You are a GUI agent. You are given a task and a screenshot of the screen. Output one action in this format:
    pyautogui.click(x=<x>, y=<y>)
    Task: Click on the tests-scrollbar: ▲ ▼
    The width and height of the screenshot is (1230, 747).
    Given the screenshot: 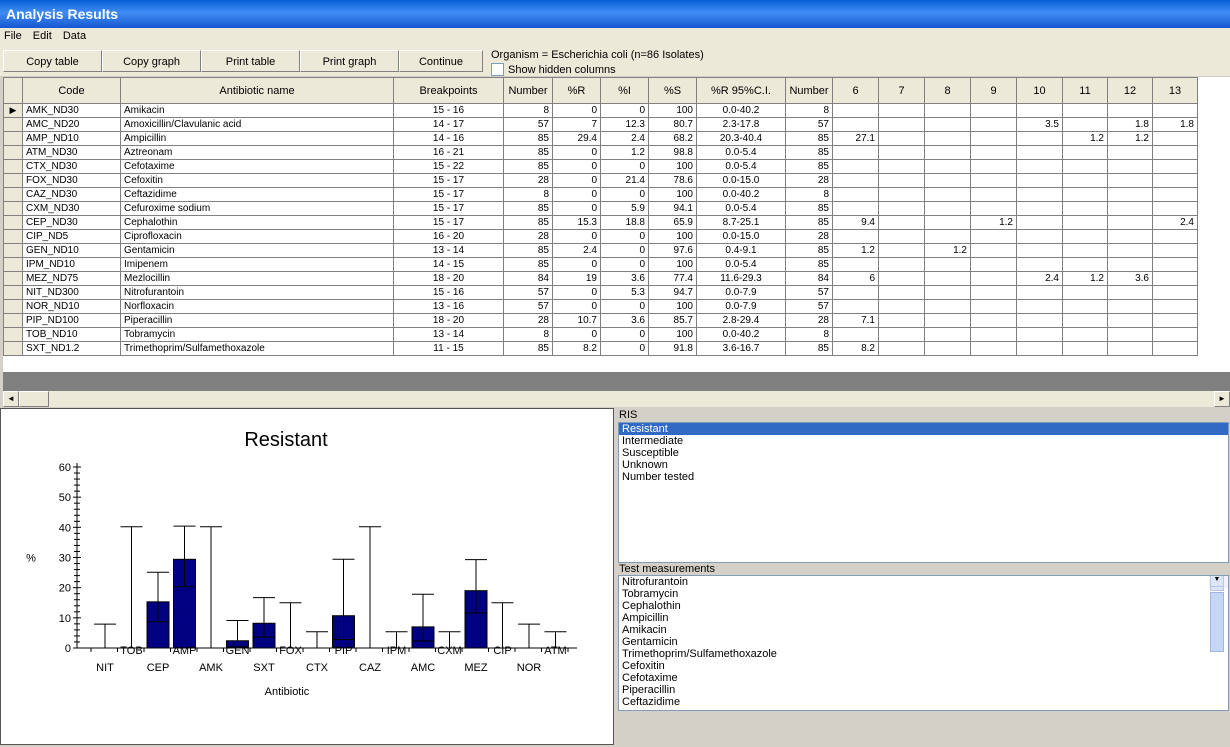 What is the action you would take?
    pyautogui.click(x=1218, y=614)
    